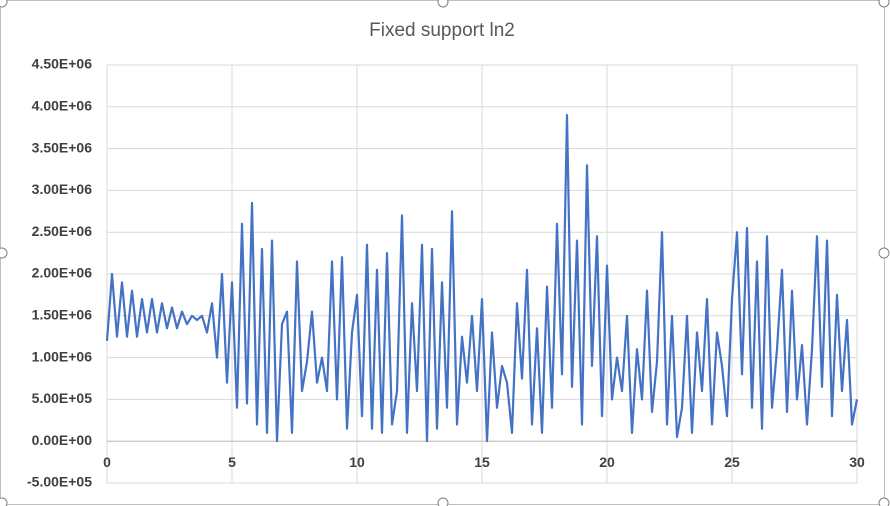 The width and height of the screenshot is (890, 506). What do you see at coordinates (732, 462) in the screenshot?
I see `x-tick-label: 25` at bounding box center [732, 462].